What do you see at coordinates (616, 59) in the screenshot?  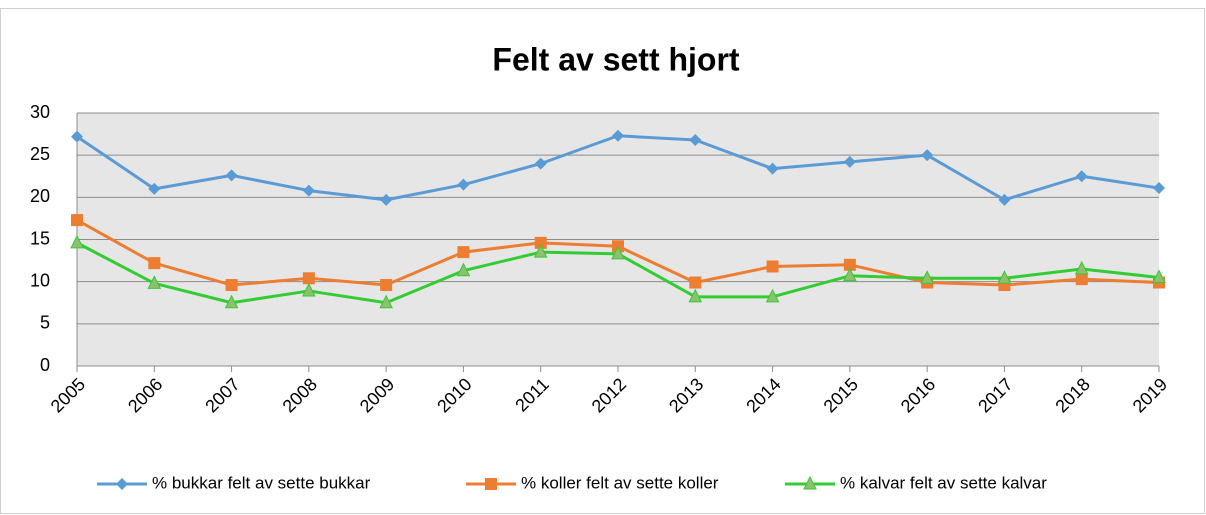 I see `chart-title: Felt av sett hjort` at bounding box center [616, 59].